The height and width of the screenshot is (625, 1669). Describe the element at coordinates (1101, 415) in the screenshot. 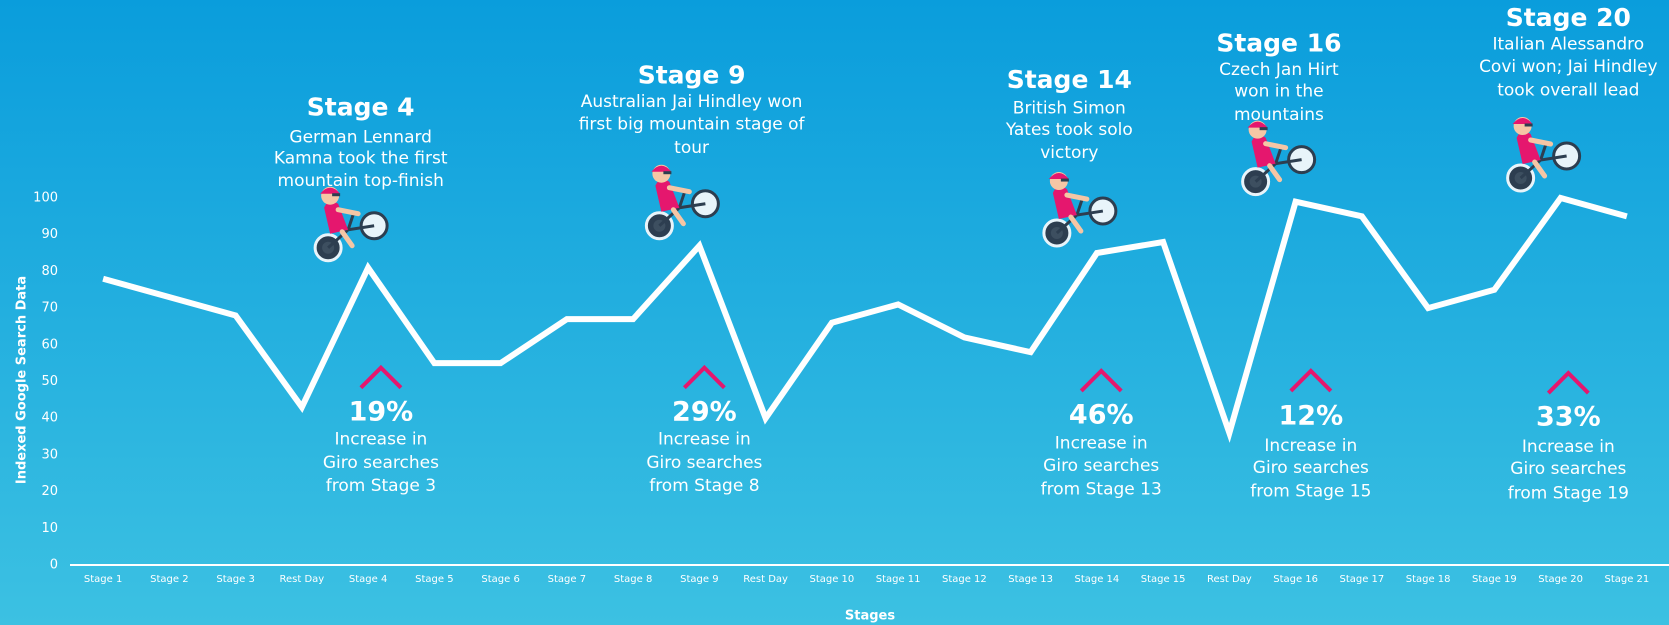

I see `increase-value: 46%` at that location.